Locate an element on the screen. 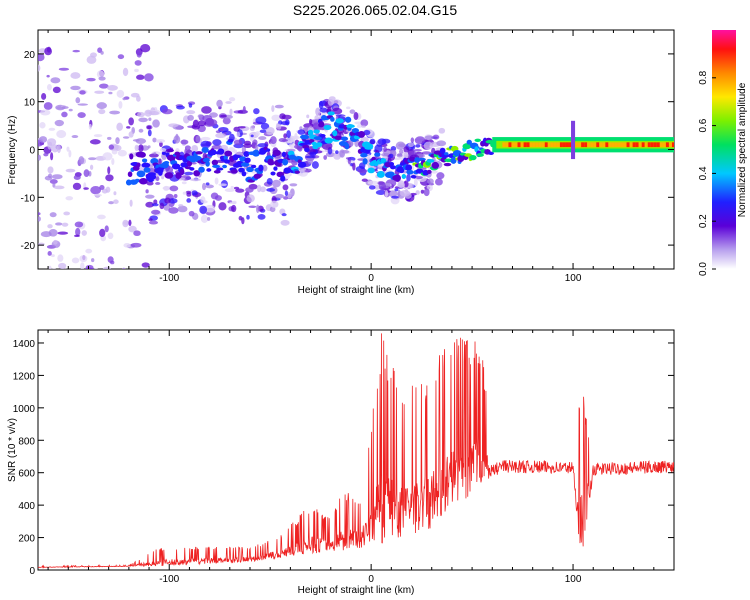 Image resolution: width=750 pixels, height=600 pixels. spectrogram-x-tick-label: -100 is located at coordinates (169, 278).